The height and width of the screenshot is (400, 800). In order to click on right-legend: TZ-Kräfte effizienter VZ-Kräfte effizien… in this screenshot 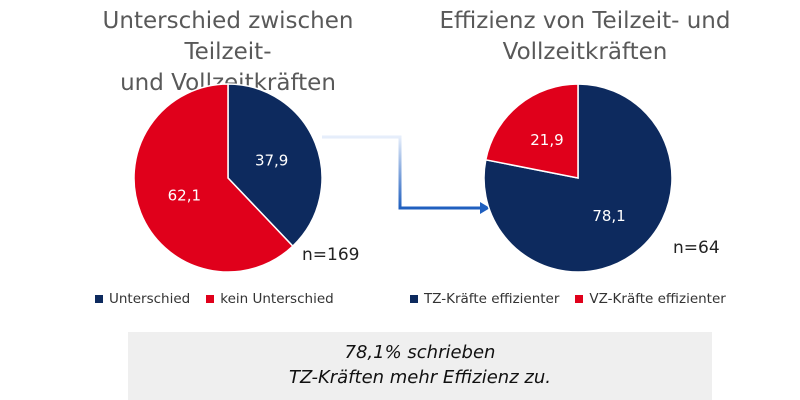, I will do `click(576, 299)`.